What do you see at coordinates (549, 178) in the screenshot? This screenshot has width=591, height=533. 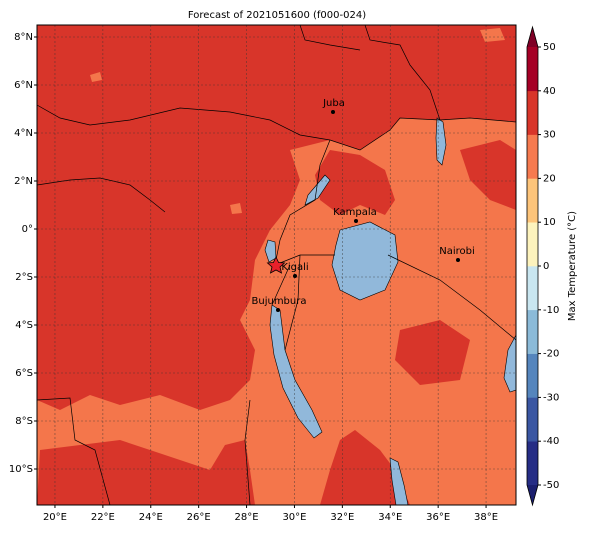 I see `colorbar-tick-label: 20` at bounding box center [549, 178].